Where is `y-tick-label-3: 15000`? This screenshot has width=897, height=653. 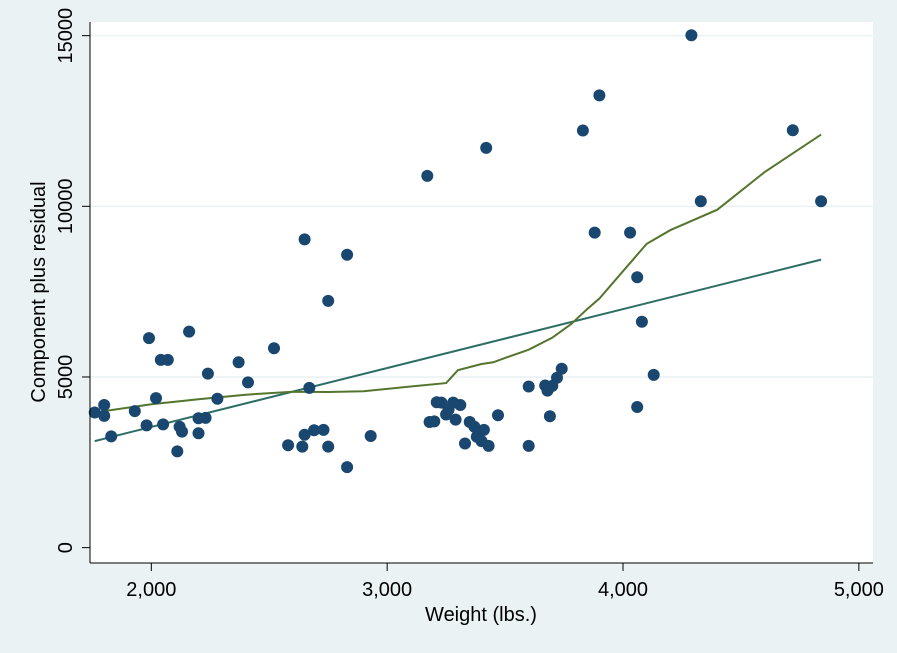
y-tick-label-3: 15000 is located at coordinates (66, 36).